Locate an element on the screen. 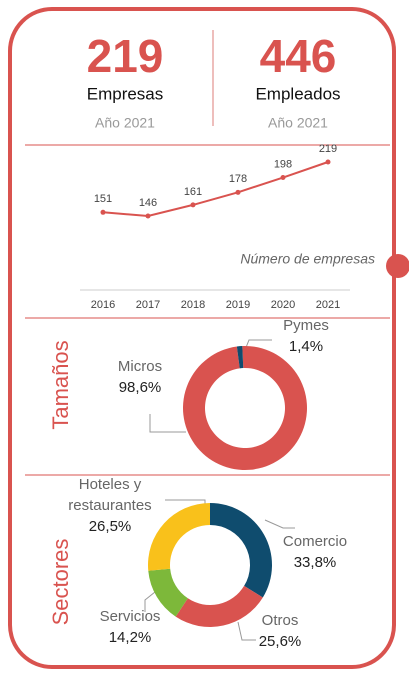  pie-label: Comercio 33,8% is located at coordinates (315, 552).